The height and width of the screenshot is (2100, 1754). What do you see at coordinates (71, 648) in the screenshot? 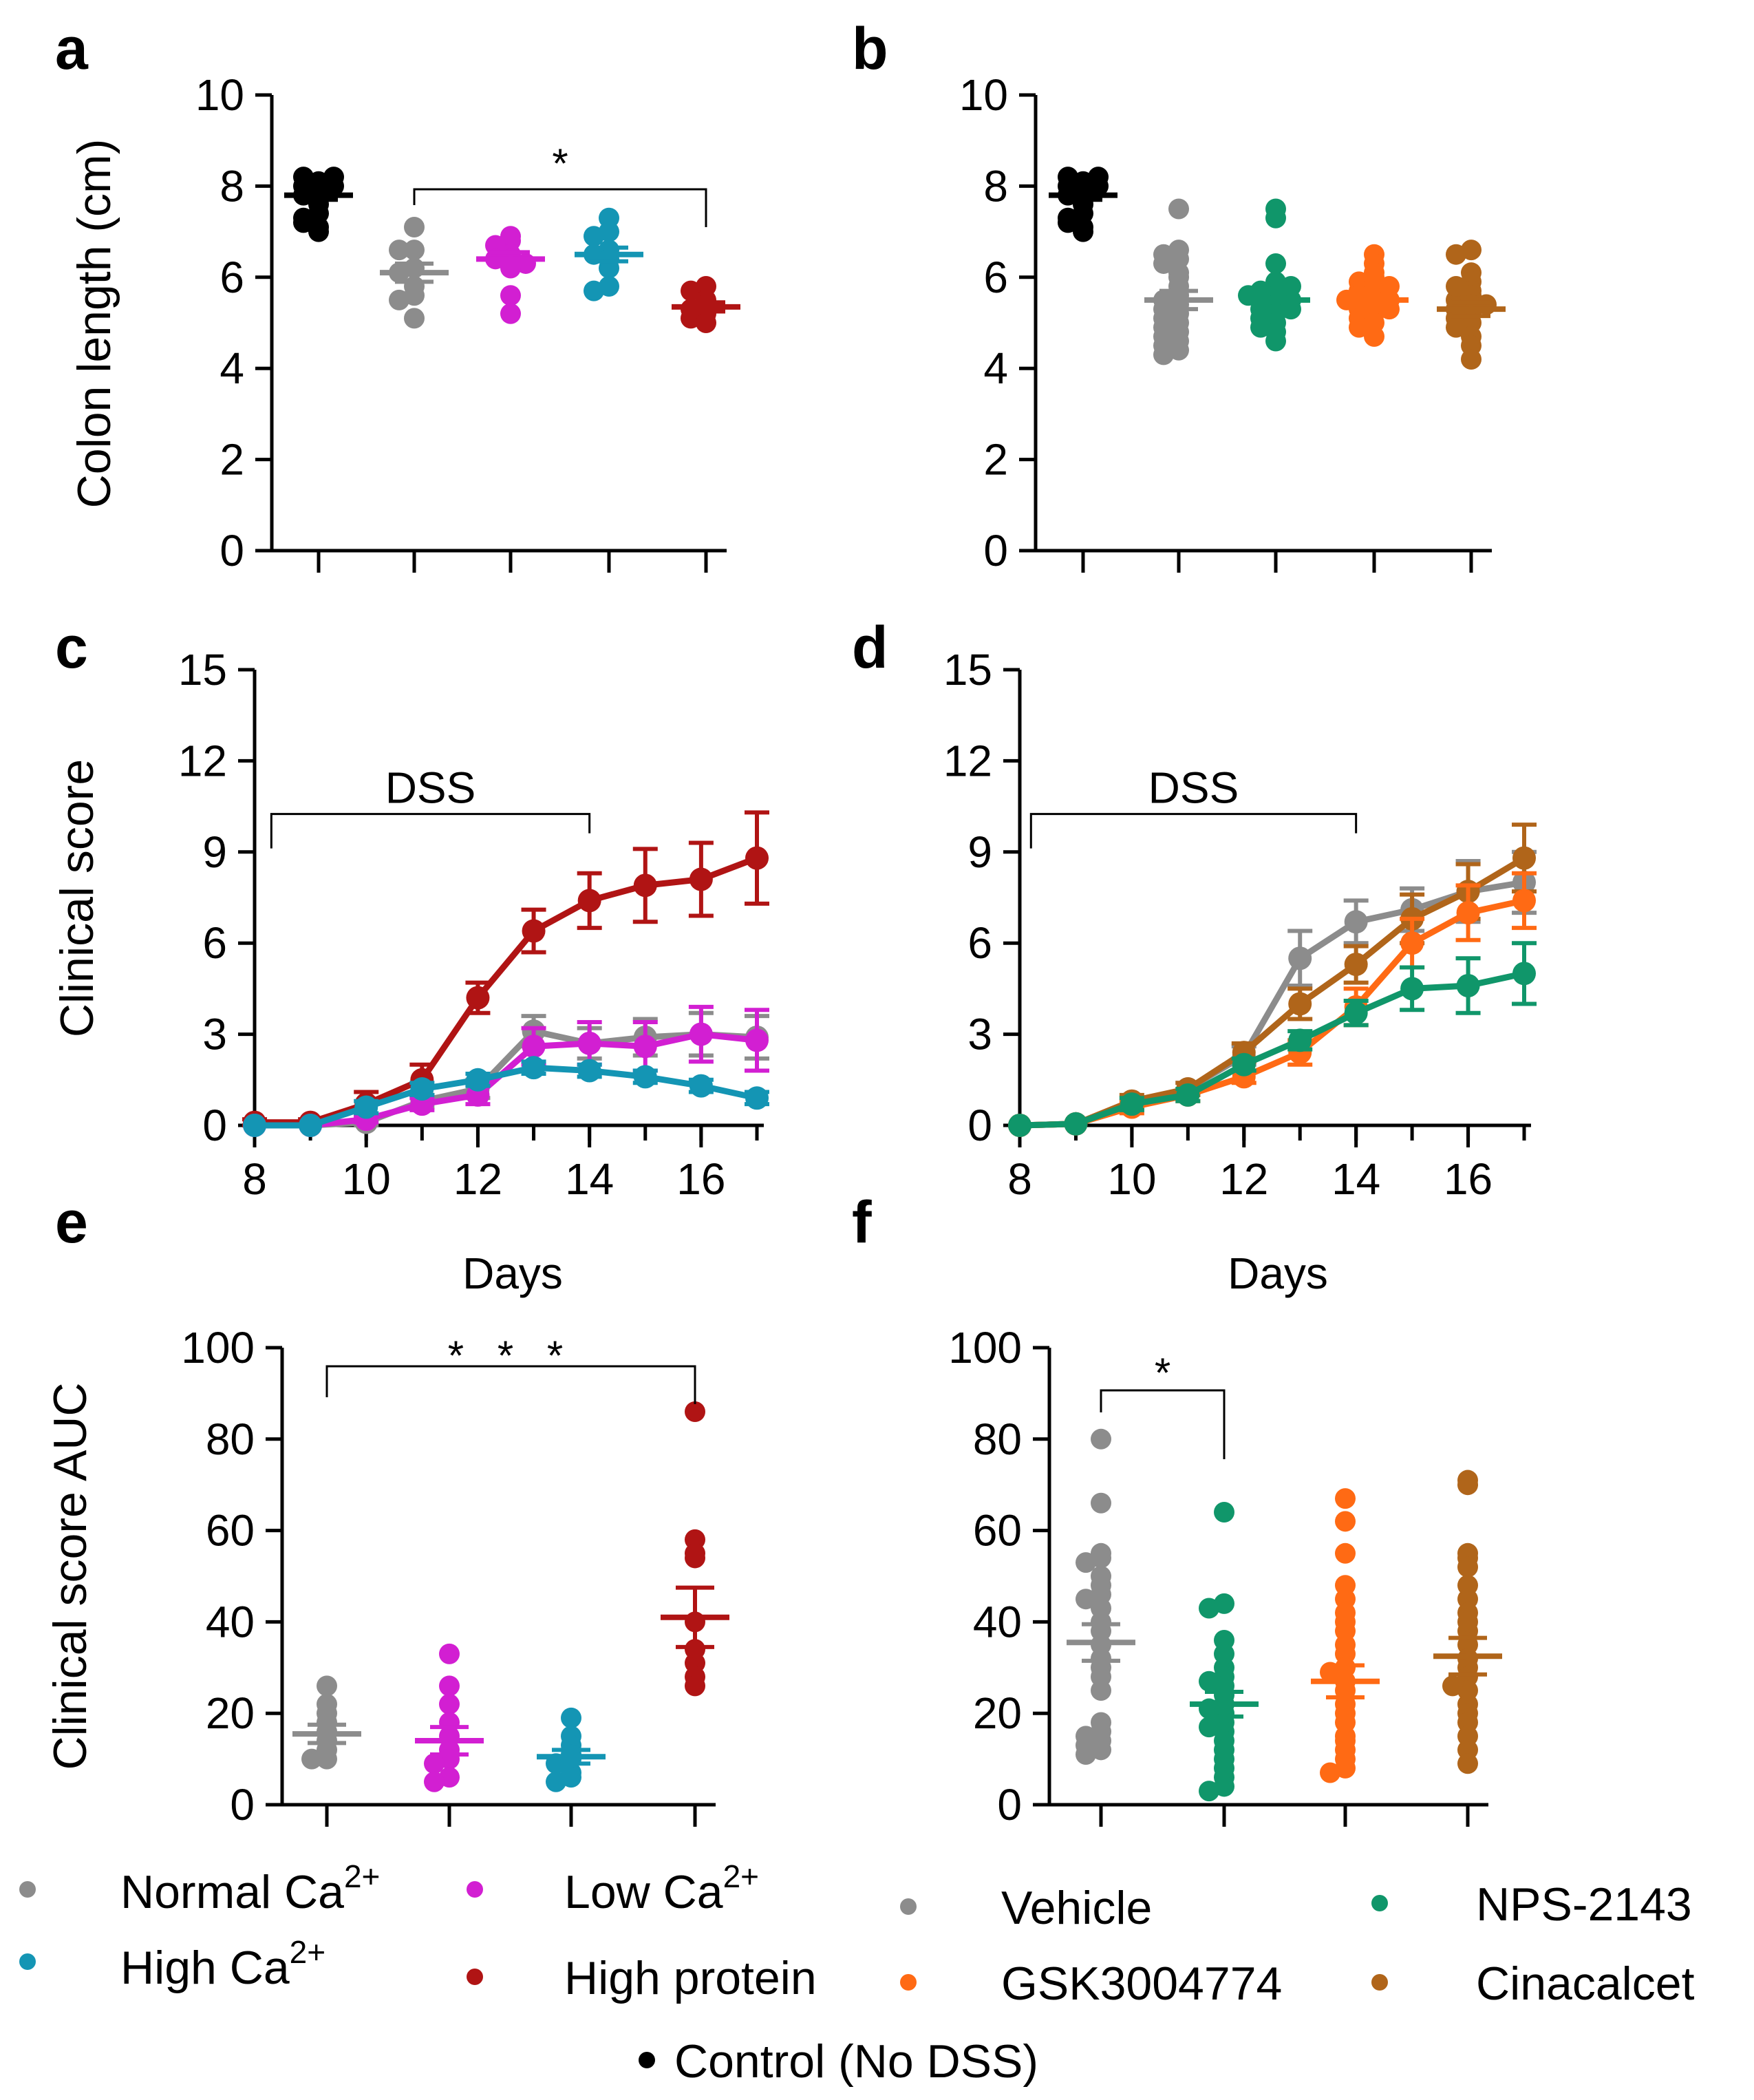
I see `panel-label-c: c` at bounding box center [71, 648].